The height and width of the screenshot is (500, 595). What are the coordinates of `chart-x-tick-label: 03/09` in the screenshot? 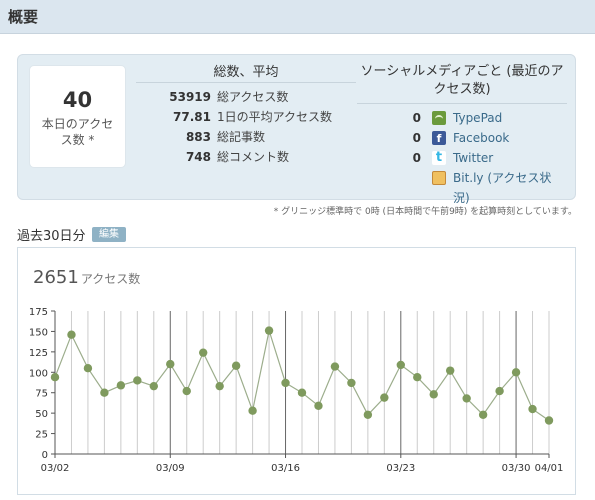 It's located at (170, 468).